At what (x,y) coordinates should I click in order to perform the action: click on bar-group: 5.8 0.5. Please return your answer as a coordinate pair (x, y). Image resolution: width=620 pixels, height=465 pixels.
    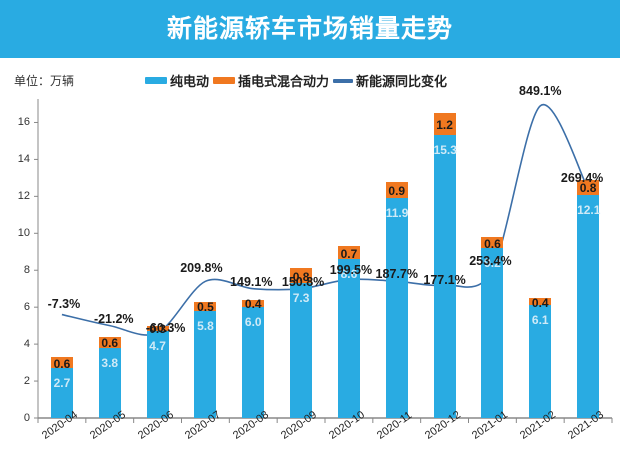
    Looking at the image, I should click on (205, 261).